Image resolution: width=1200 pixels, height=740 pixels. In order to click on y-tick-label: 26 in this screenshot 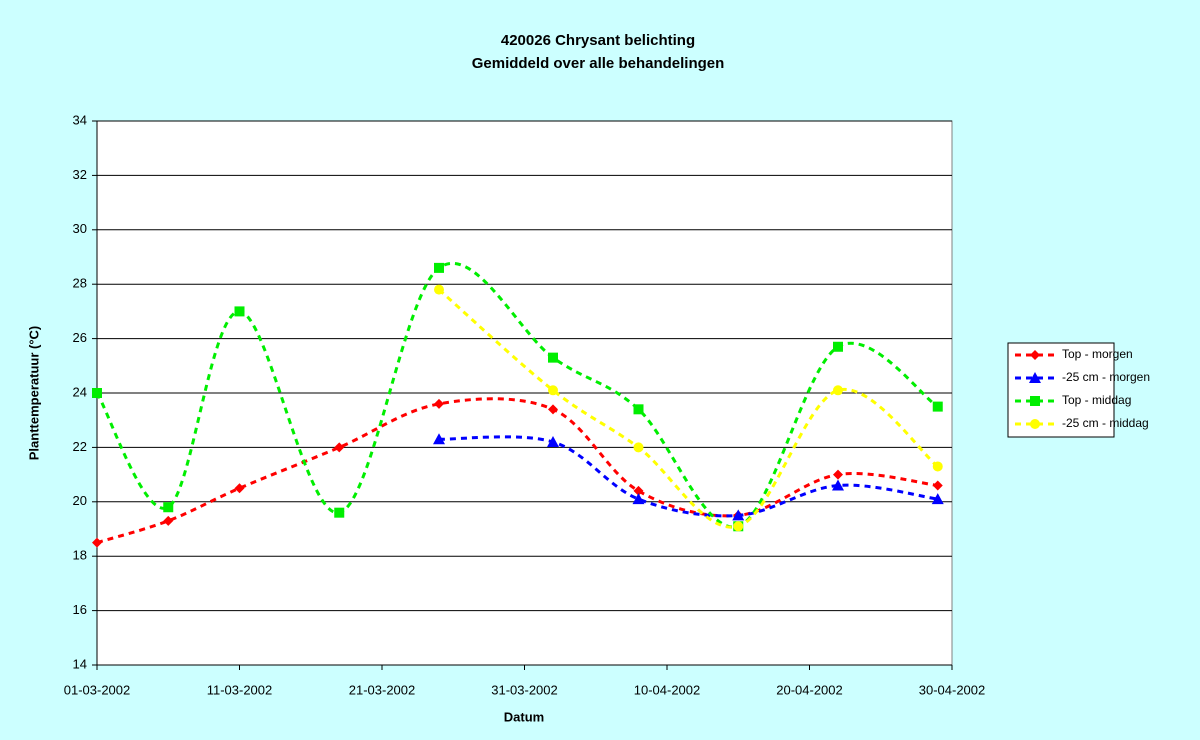, I will do `click(80, 337)`.